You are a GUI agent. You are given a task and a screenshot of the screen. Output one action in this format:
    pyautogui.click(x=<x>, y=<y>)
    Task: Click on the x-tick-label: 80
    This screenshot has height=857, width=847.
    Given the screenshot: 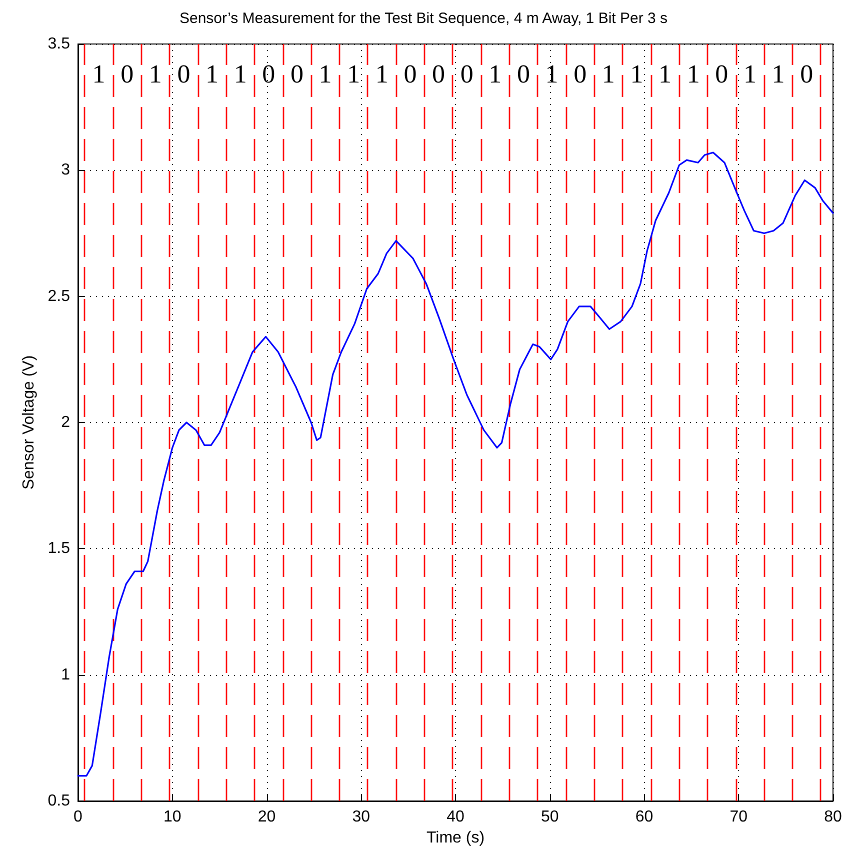 What is the action you would take?
    pyautogui.click(x=833, y=817)
    